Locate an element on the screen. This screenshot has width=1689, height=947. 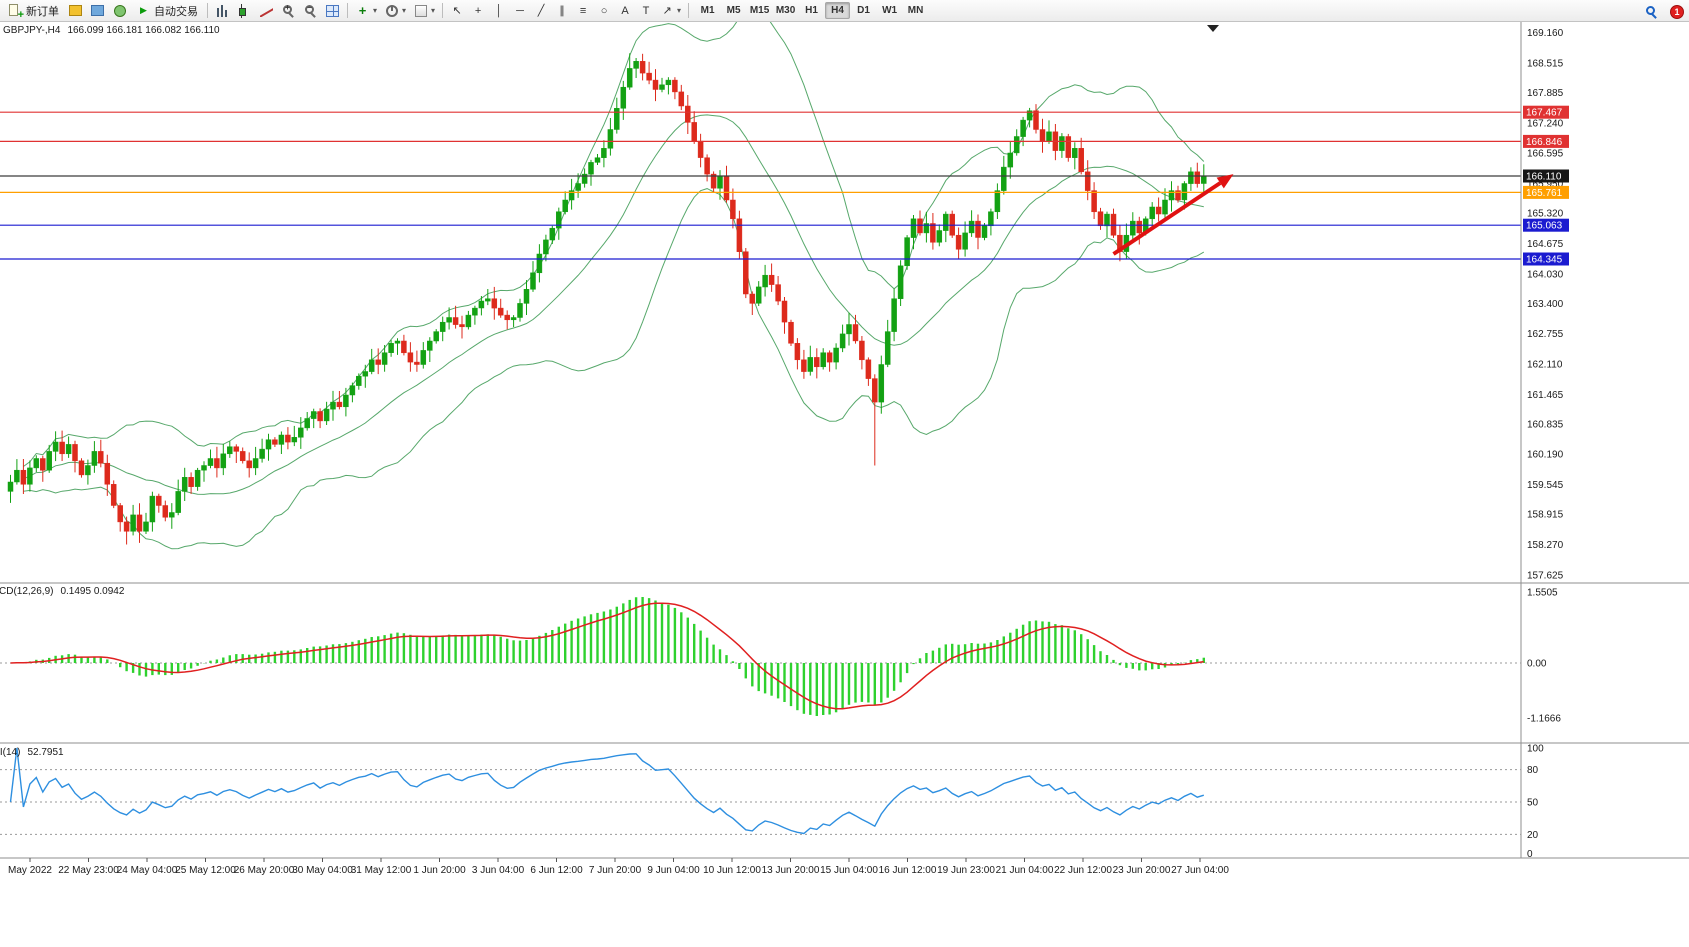
search-button is located at coordinates (1651, 11).